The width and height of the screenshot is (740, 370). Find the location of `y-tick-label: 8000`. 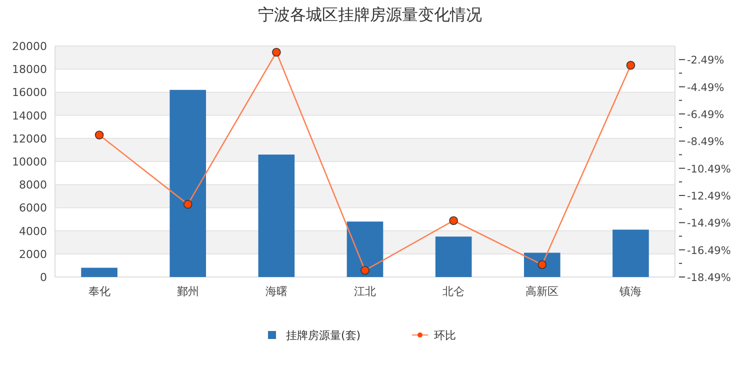

y-tick-label: 8000 is located at coordinates (33, 185).